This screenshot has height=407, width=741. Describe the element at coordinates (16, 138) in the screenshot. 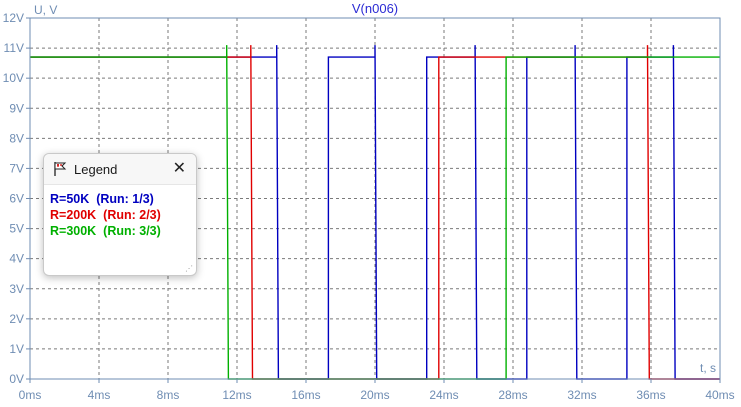

I see `y-tick-label: 8V` at that location.